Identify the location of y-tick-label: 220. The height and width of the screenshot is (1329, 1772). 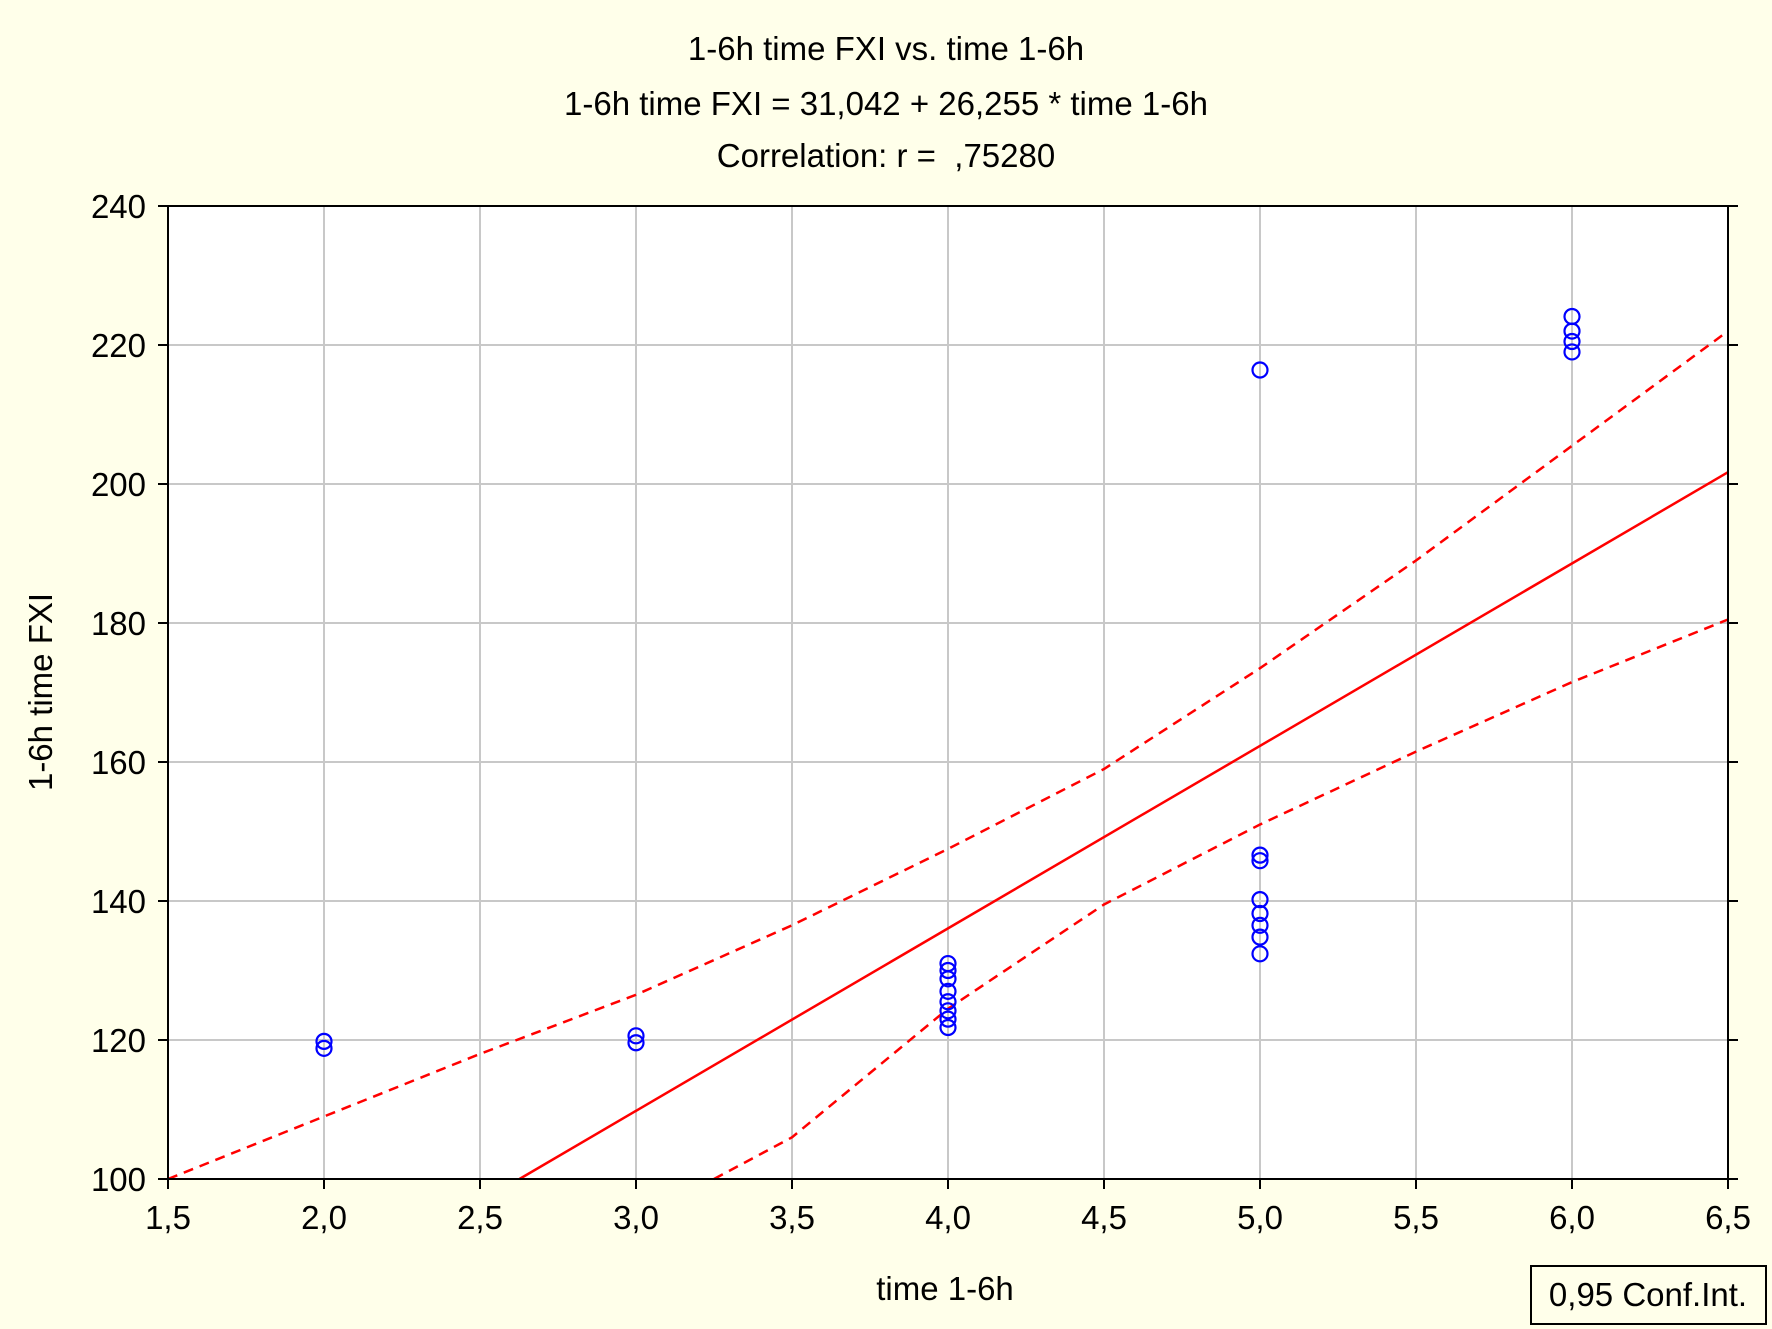
(118, 345).